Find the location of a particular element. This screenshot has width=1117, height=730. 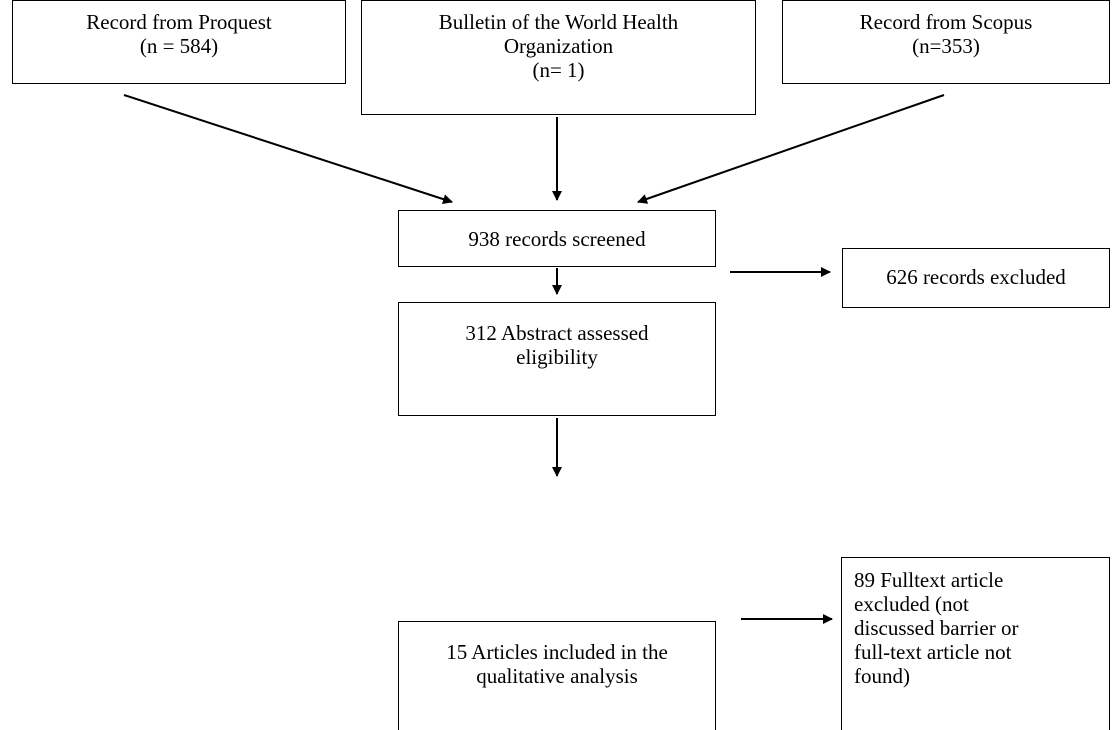

fulltext-line5: found) is located at coordinates (882, 676).